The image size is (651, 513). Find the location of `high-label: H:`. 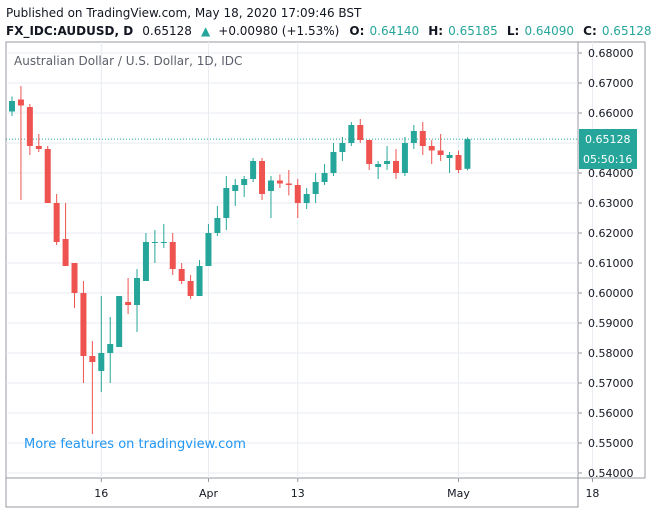

high-label: H: is located at coordinates (435, 31).